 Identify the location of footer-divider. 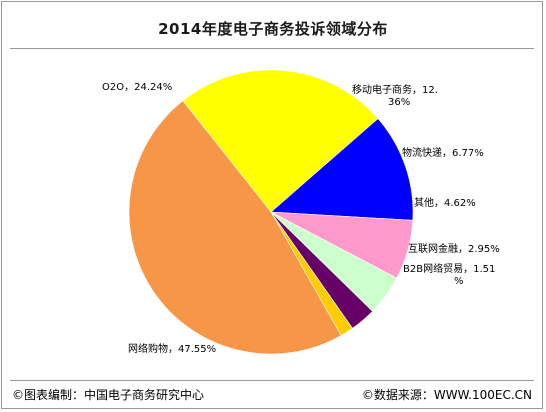
(272, 380).